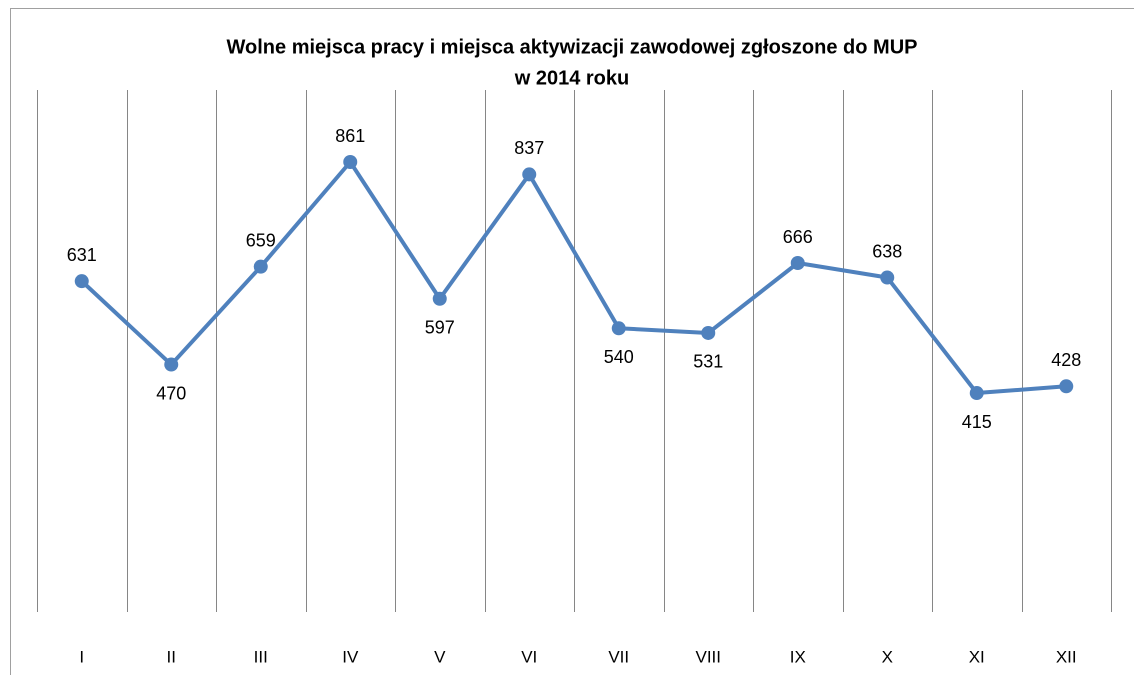  Describe the element at coordinates (82, 255) in the screenshot. I see `data-label: 631` at that location.